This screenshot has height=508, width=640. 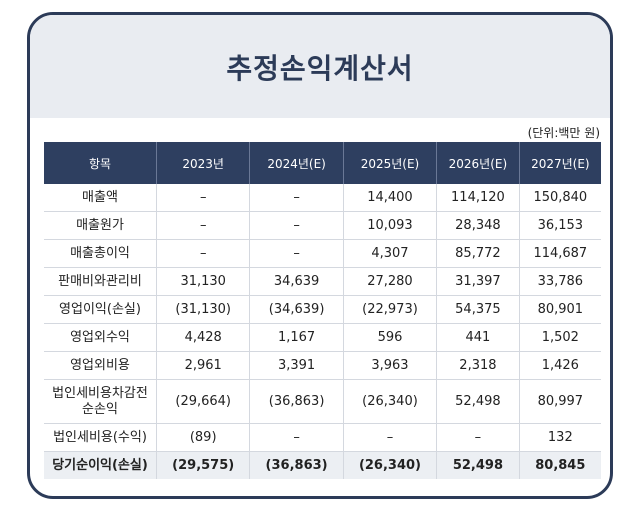 What do you see at coordinates (100, 309) in the screenshot?
I see `row-label: 영업이익(손실)` at bounding box center [100, 309].